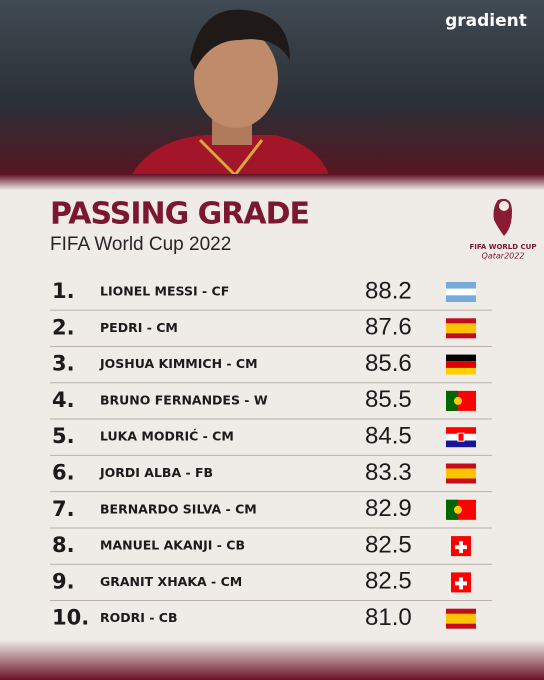 Image resolution: width=544 pixels, height=680 pixels. I want to click on score: 83.3, so click(388, 472).